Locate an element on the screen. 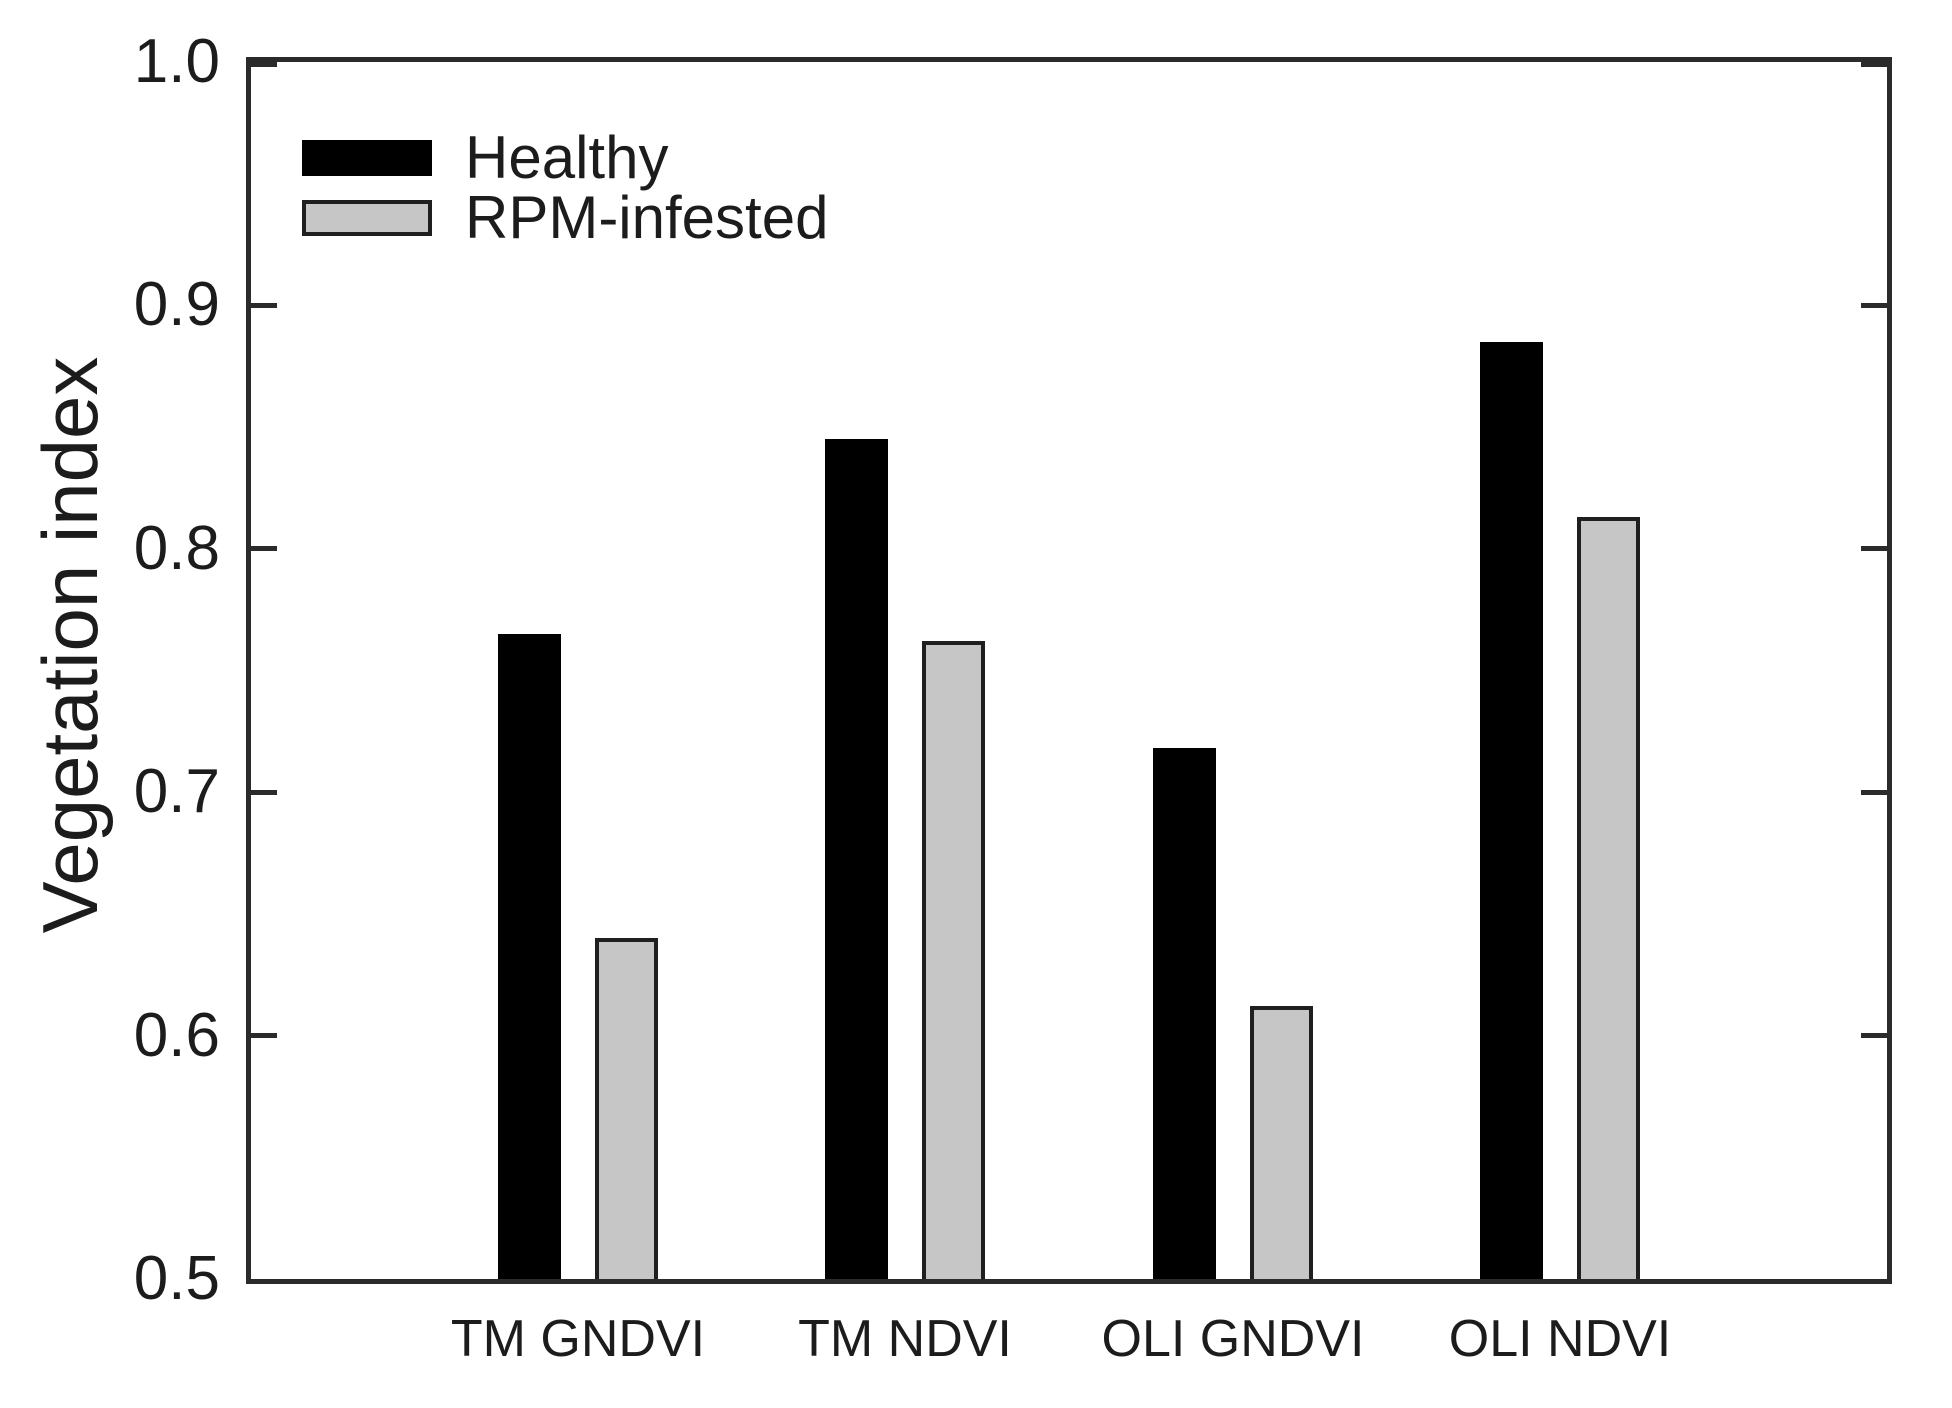 The width and height of the screenshot is (1952, 1408). legend-swatch-rpm-infested is located at coordinates (367, 218).